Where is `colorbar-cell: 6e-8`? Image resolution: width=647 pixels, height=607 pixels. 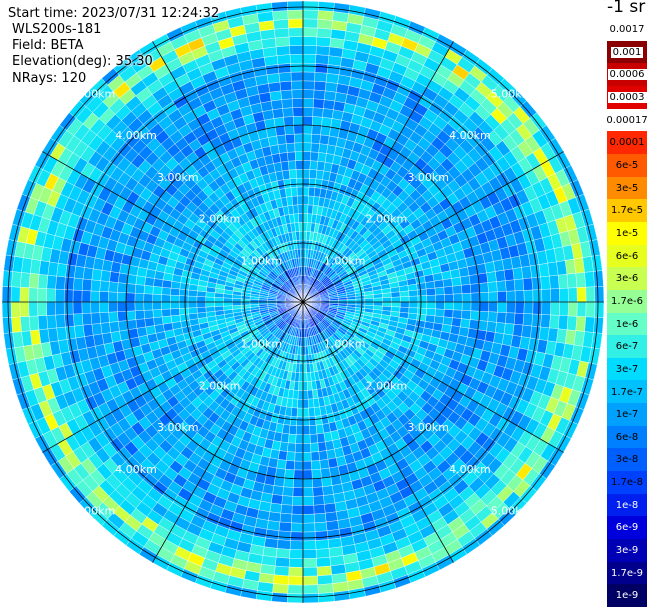 colorbar-cell: 6e-8 is located at coordinates (627, 437).